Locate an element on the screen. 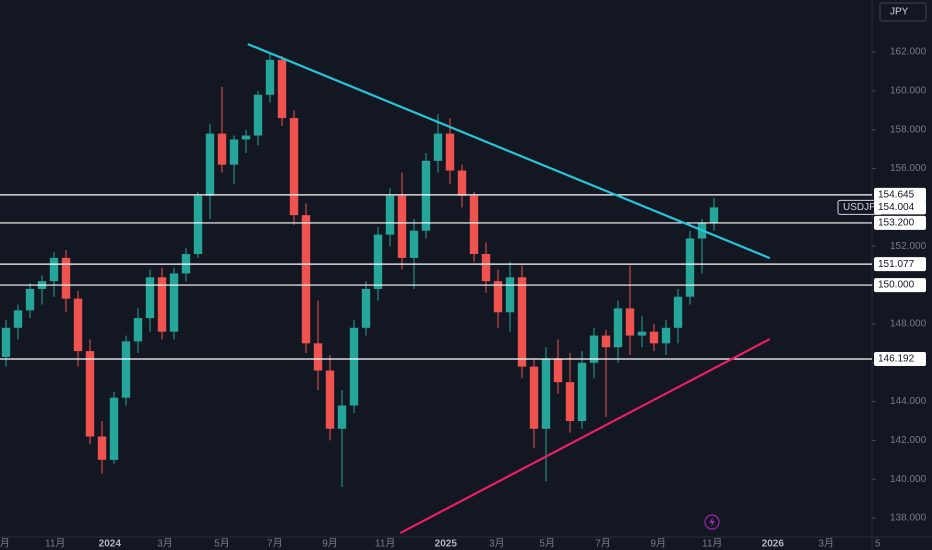 The width and height of the screenshot is (932, 550). y-tick-label: 152.000 is located at coordinates (908, 246).